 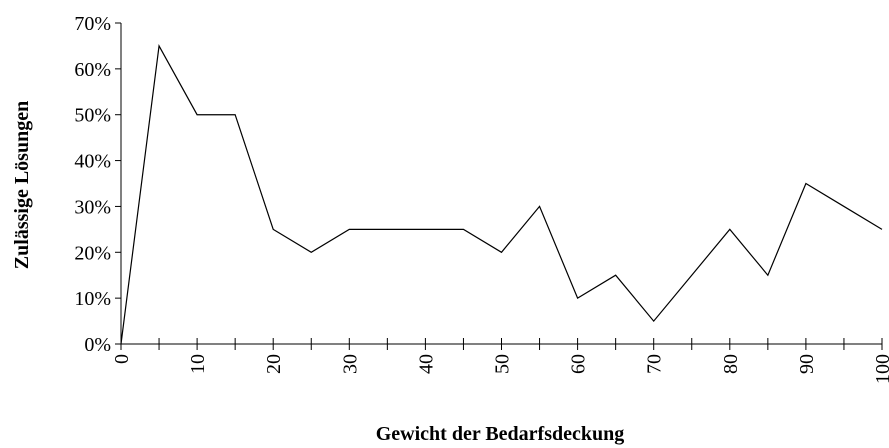 What do you see at coordinates (198, 364) in the screenshot?
I see `x-tick-label: 10` at bounding box center [198, 364].